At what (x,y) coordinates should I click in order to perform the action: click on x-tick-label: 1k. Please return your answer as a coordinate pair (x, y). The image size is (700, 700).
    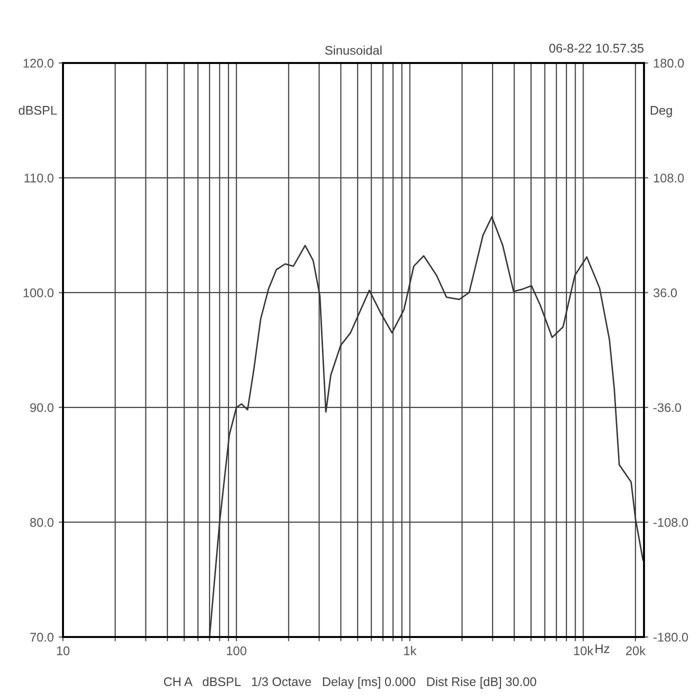
    Looking at the image, I should click on (410, 651).